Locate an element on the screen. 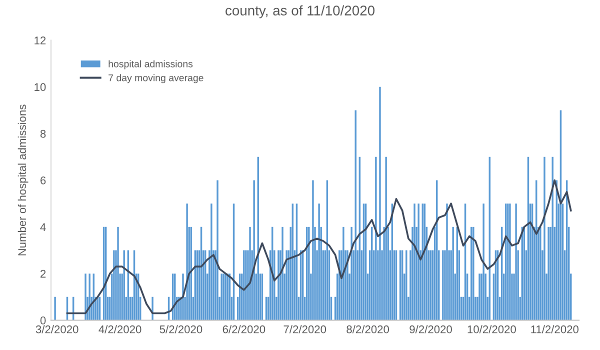 This screenshot has height=350, width=600. x-tick-label: 6/2/2020 is located at coordinates (244, 329).